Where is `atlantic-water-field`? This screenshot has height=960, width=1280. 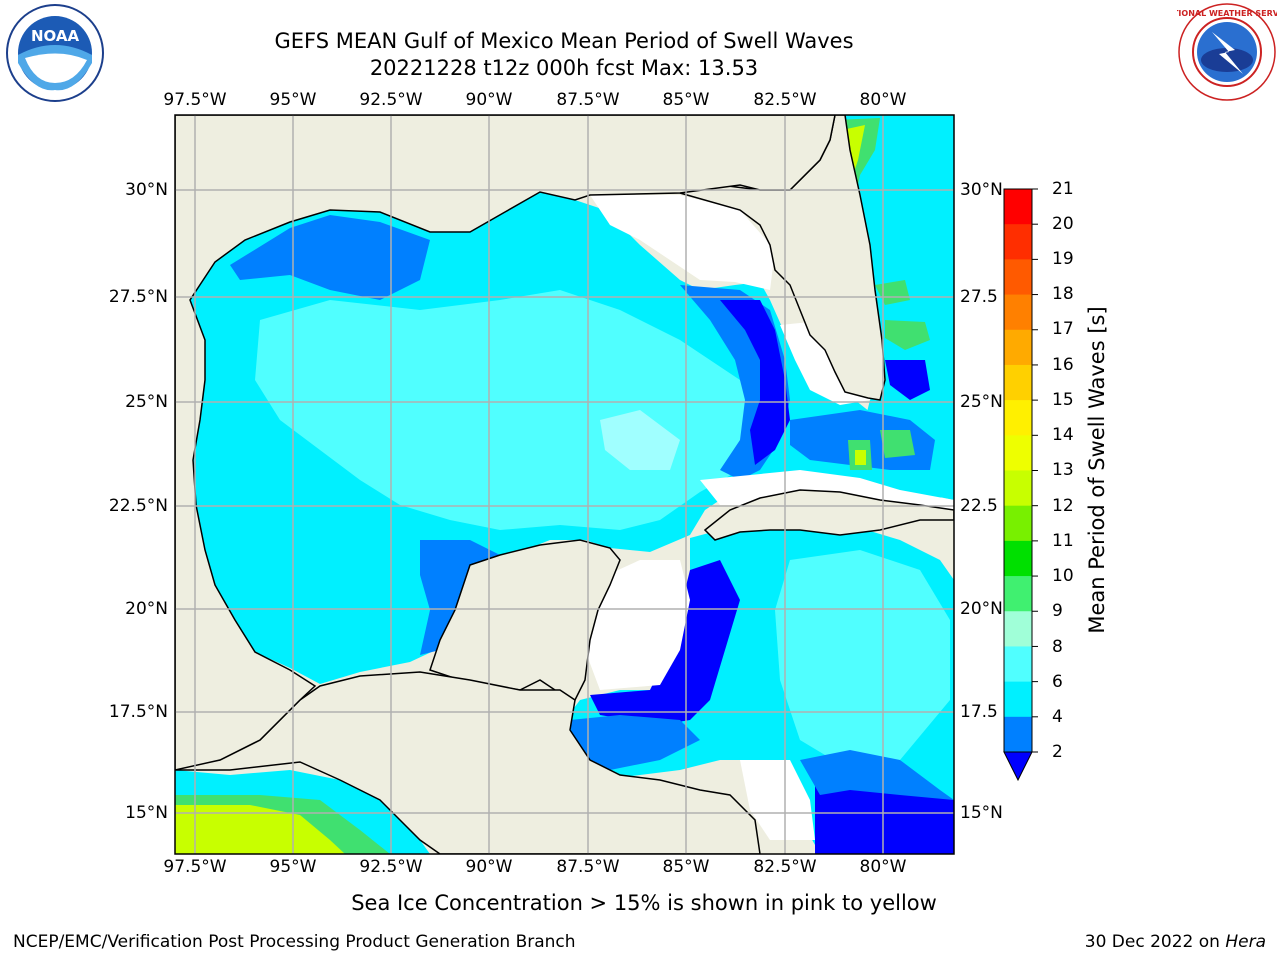 atlantic-water-field is located at coordinates (899, 307).